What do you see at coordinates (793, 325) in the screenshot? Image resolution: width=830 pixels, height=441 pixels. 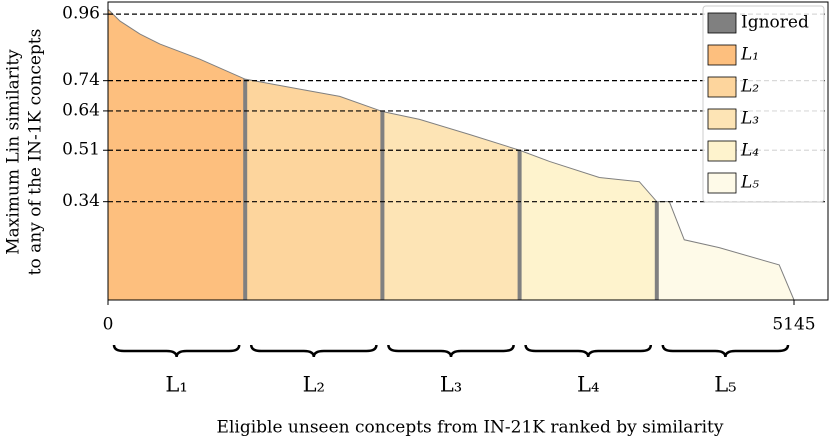 I see `x-tick-label: 5145` at bounding box center [793, 325].